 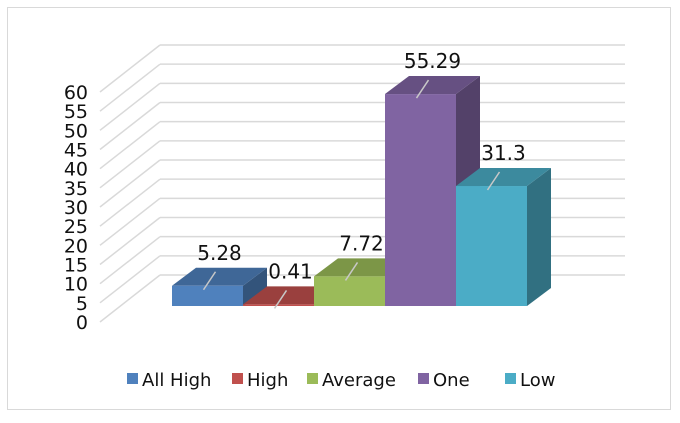 I want to click on bar-low, so click(x=503, y=237).